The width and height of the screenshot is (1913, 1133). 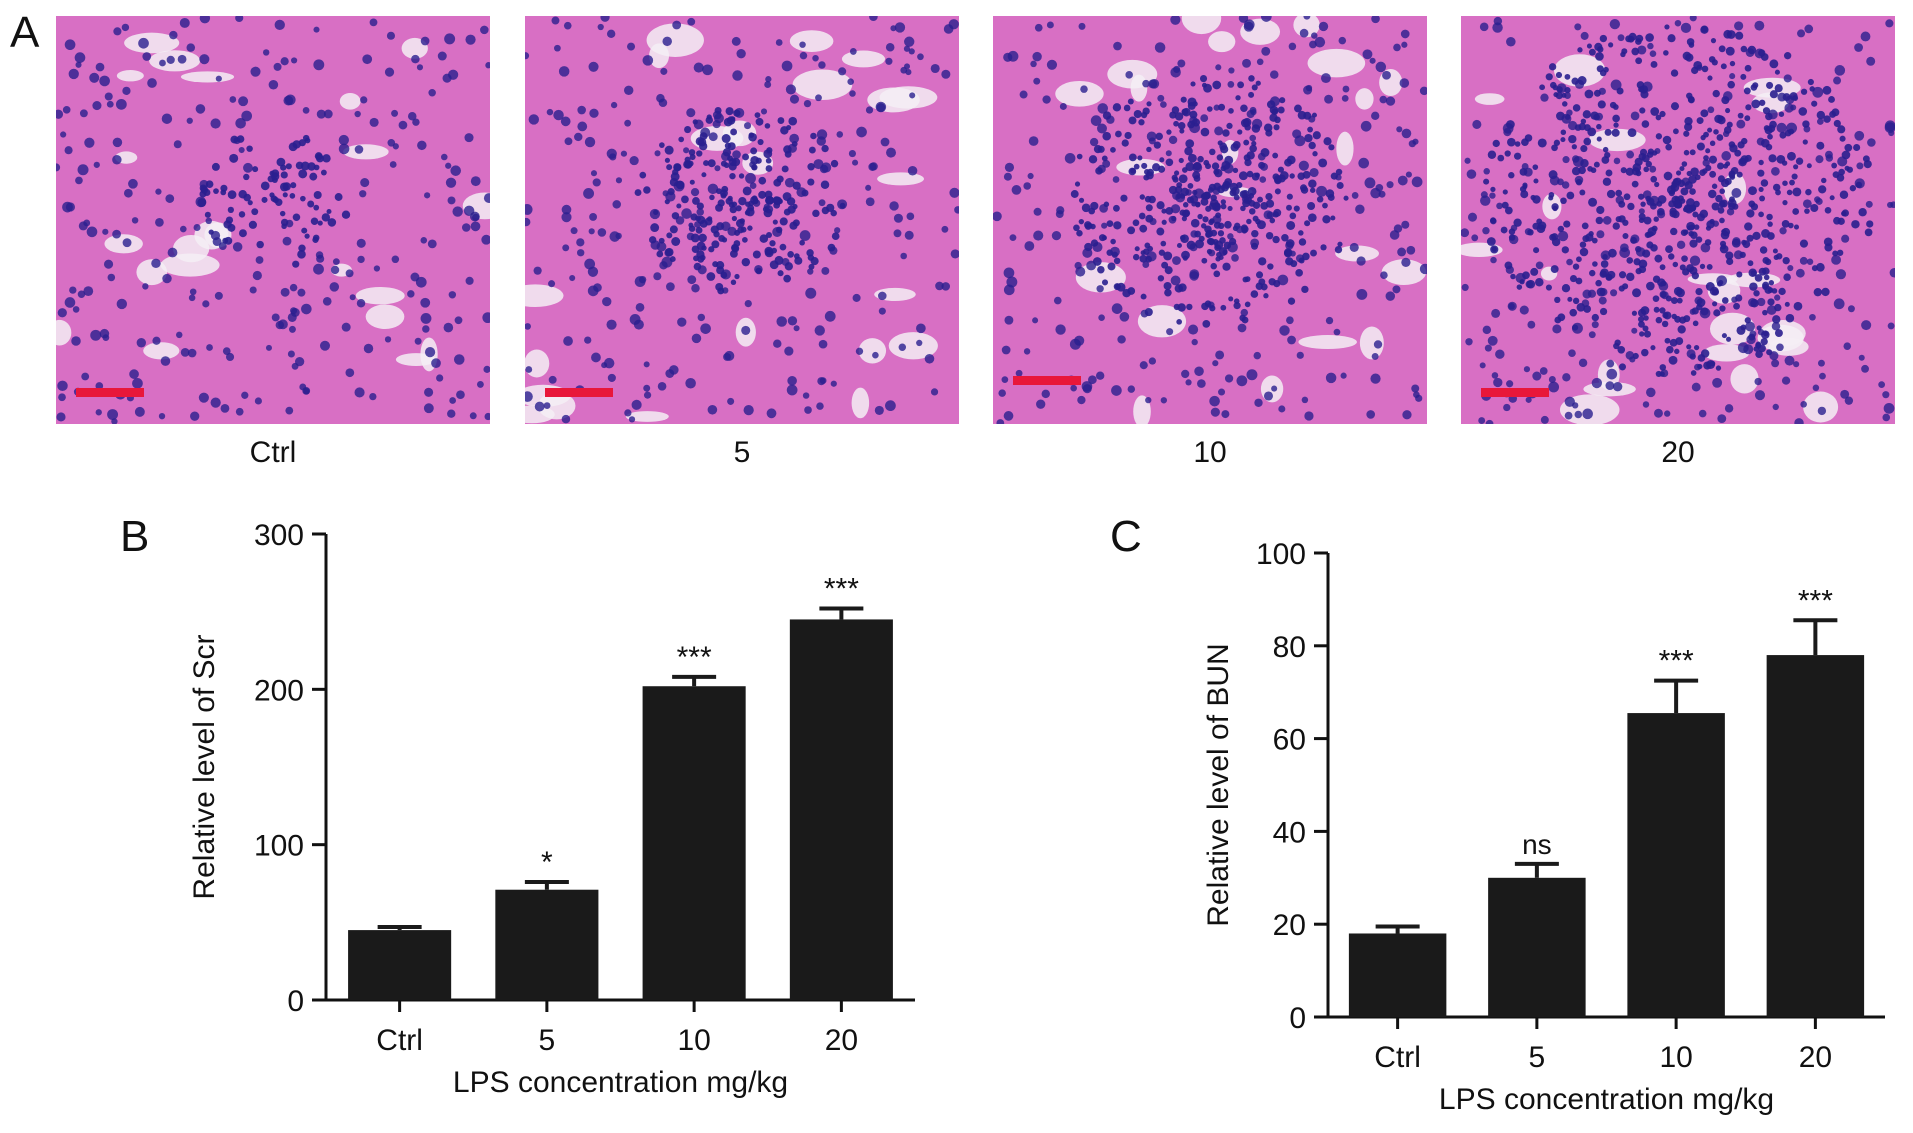 What do you see at coordinates (295, 1001) in the screenshot?
I see `y-tick-label: 0` at bounding box center [295, 1001].